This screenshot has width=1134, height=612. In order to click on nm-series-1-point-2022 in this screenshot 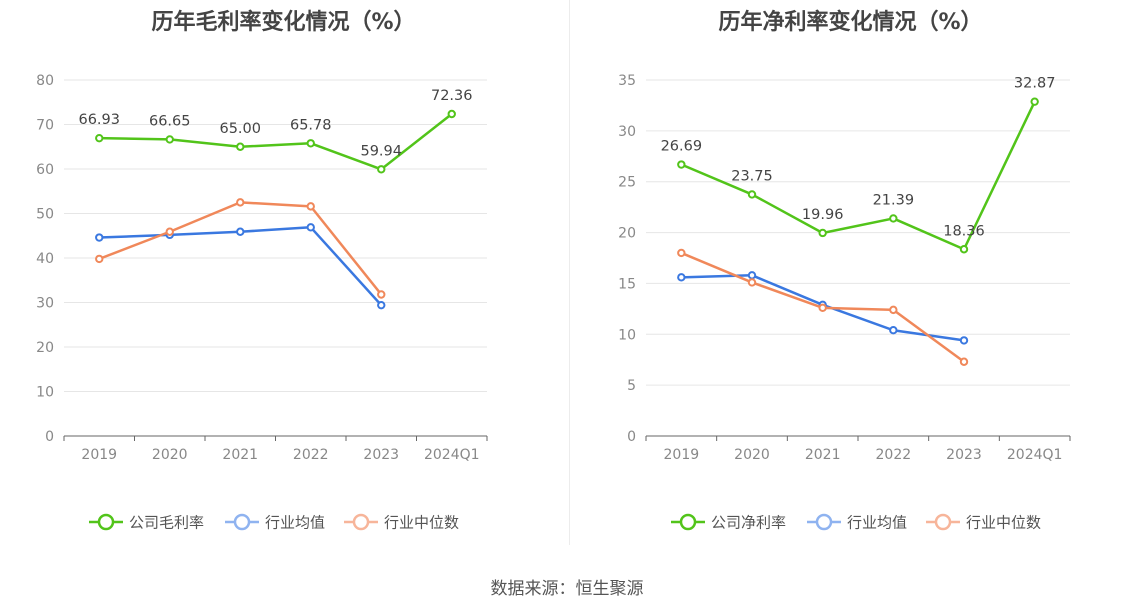, I will do `click(893, 330)`.